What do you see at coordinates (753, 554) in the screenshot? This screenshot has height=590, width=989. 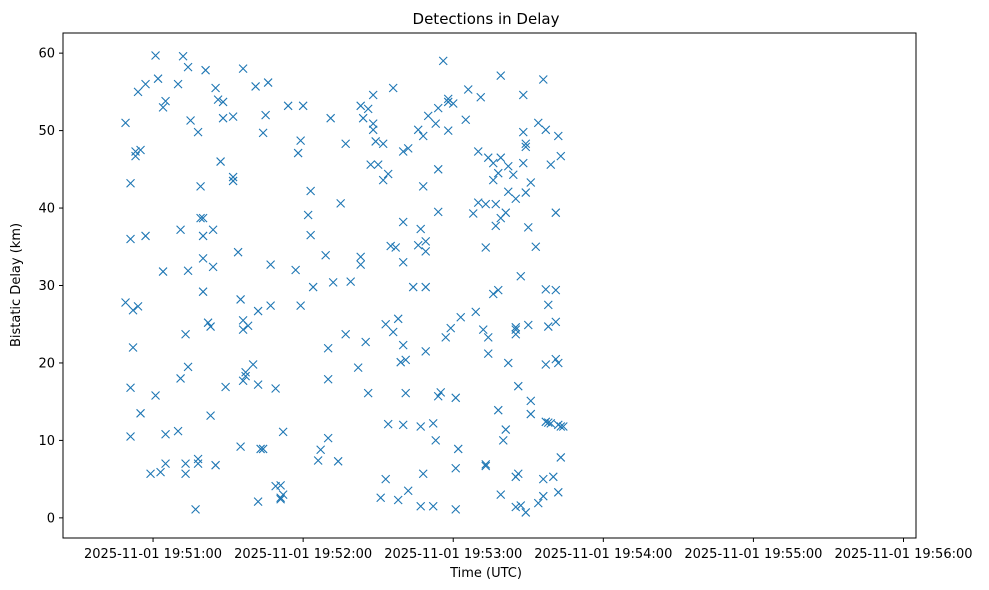 I see `x-tick-label: 2025-11-01 19:55:00` at bounding box center [753, 554].